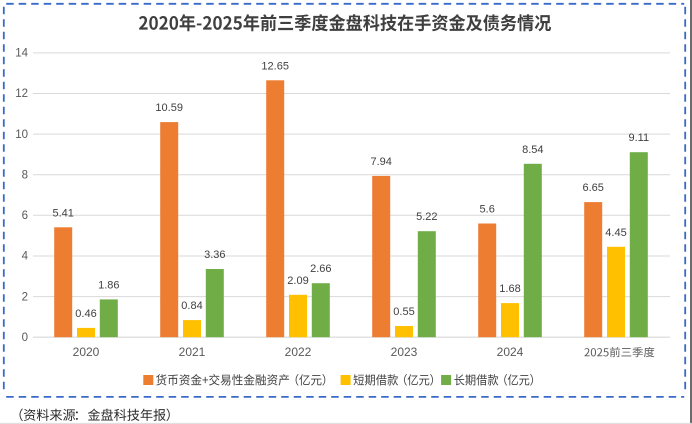  What do you see at coordinates (25, 297) in the screenshot?
I see `svg-text: 2` at bounding box center [25, 297].